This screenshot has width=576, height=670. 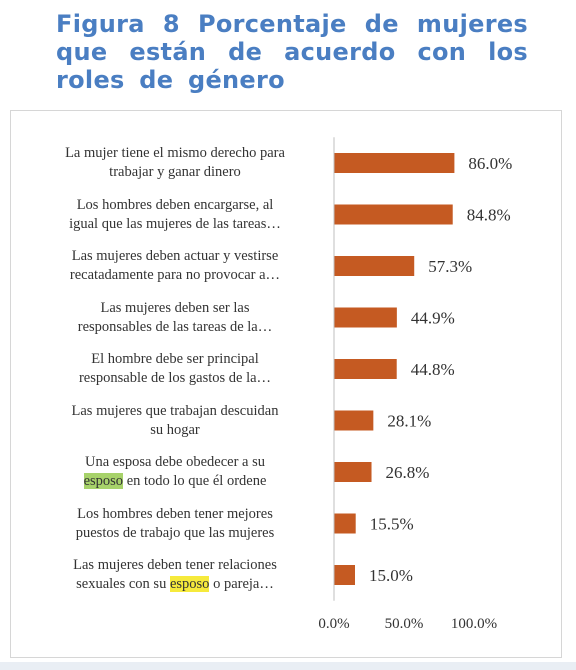 What do you see at coordinates (175, 153) in the screenshot?
I see `category-label-line: La mujer tiene el mismo derecho para` at bounding box center [175, 153].